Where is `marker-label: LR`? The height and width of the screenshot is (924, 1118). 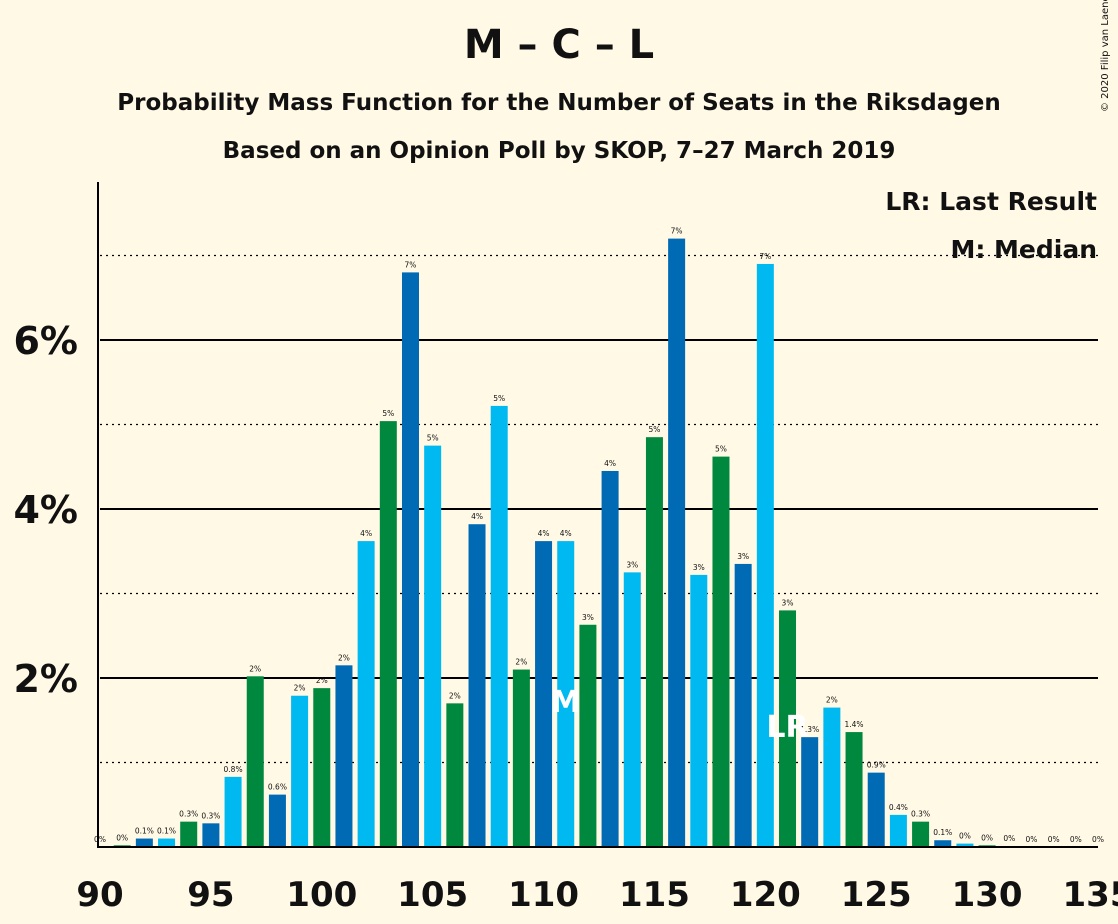 marker-label: LR is located at coordinates (787, 727).